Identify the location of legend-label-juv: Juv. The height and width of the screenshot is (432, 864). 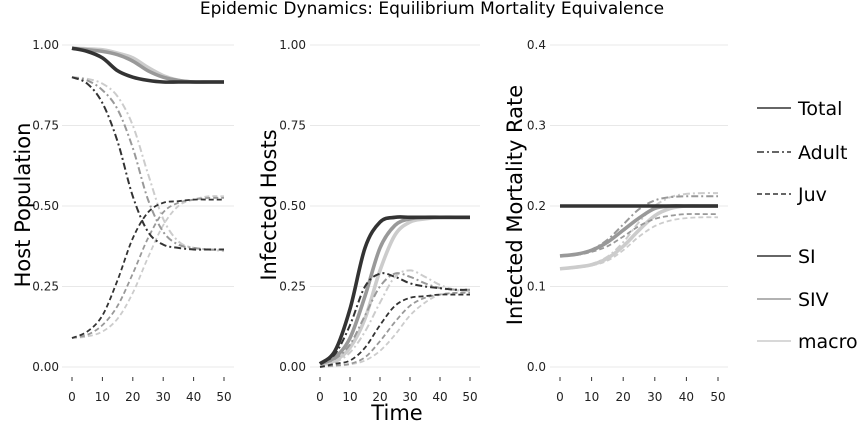
(812, 195).